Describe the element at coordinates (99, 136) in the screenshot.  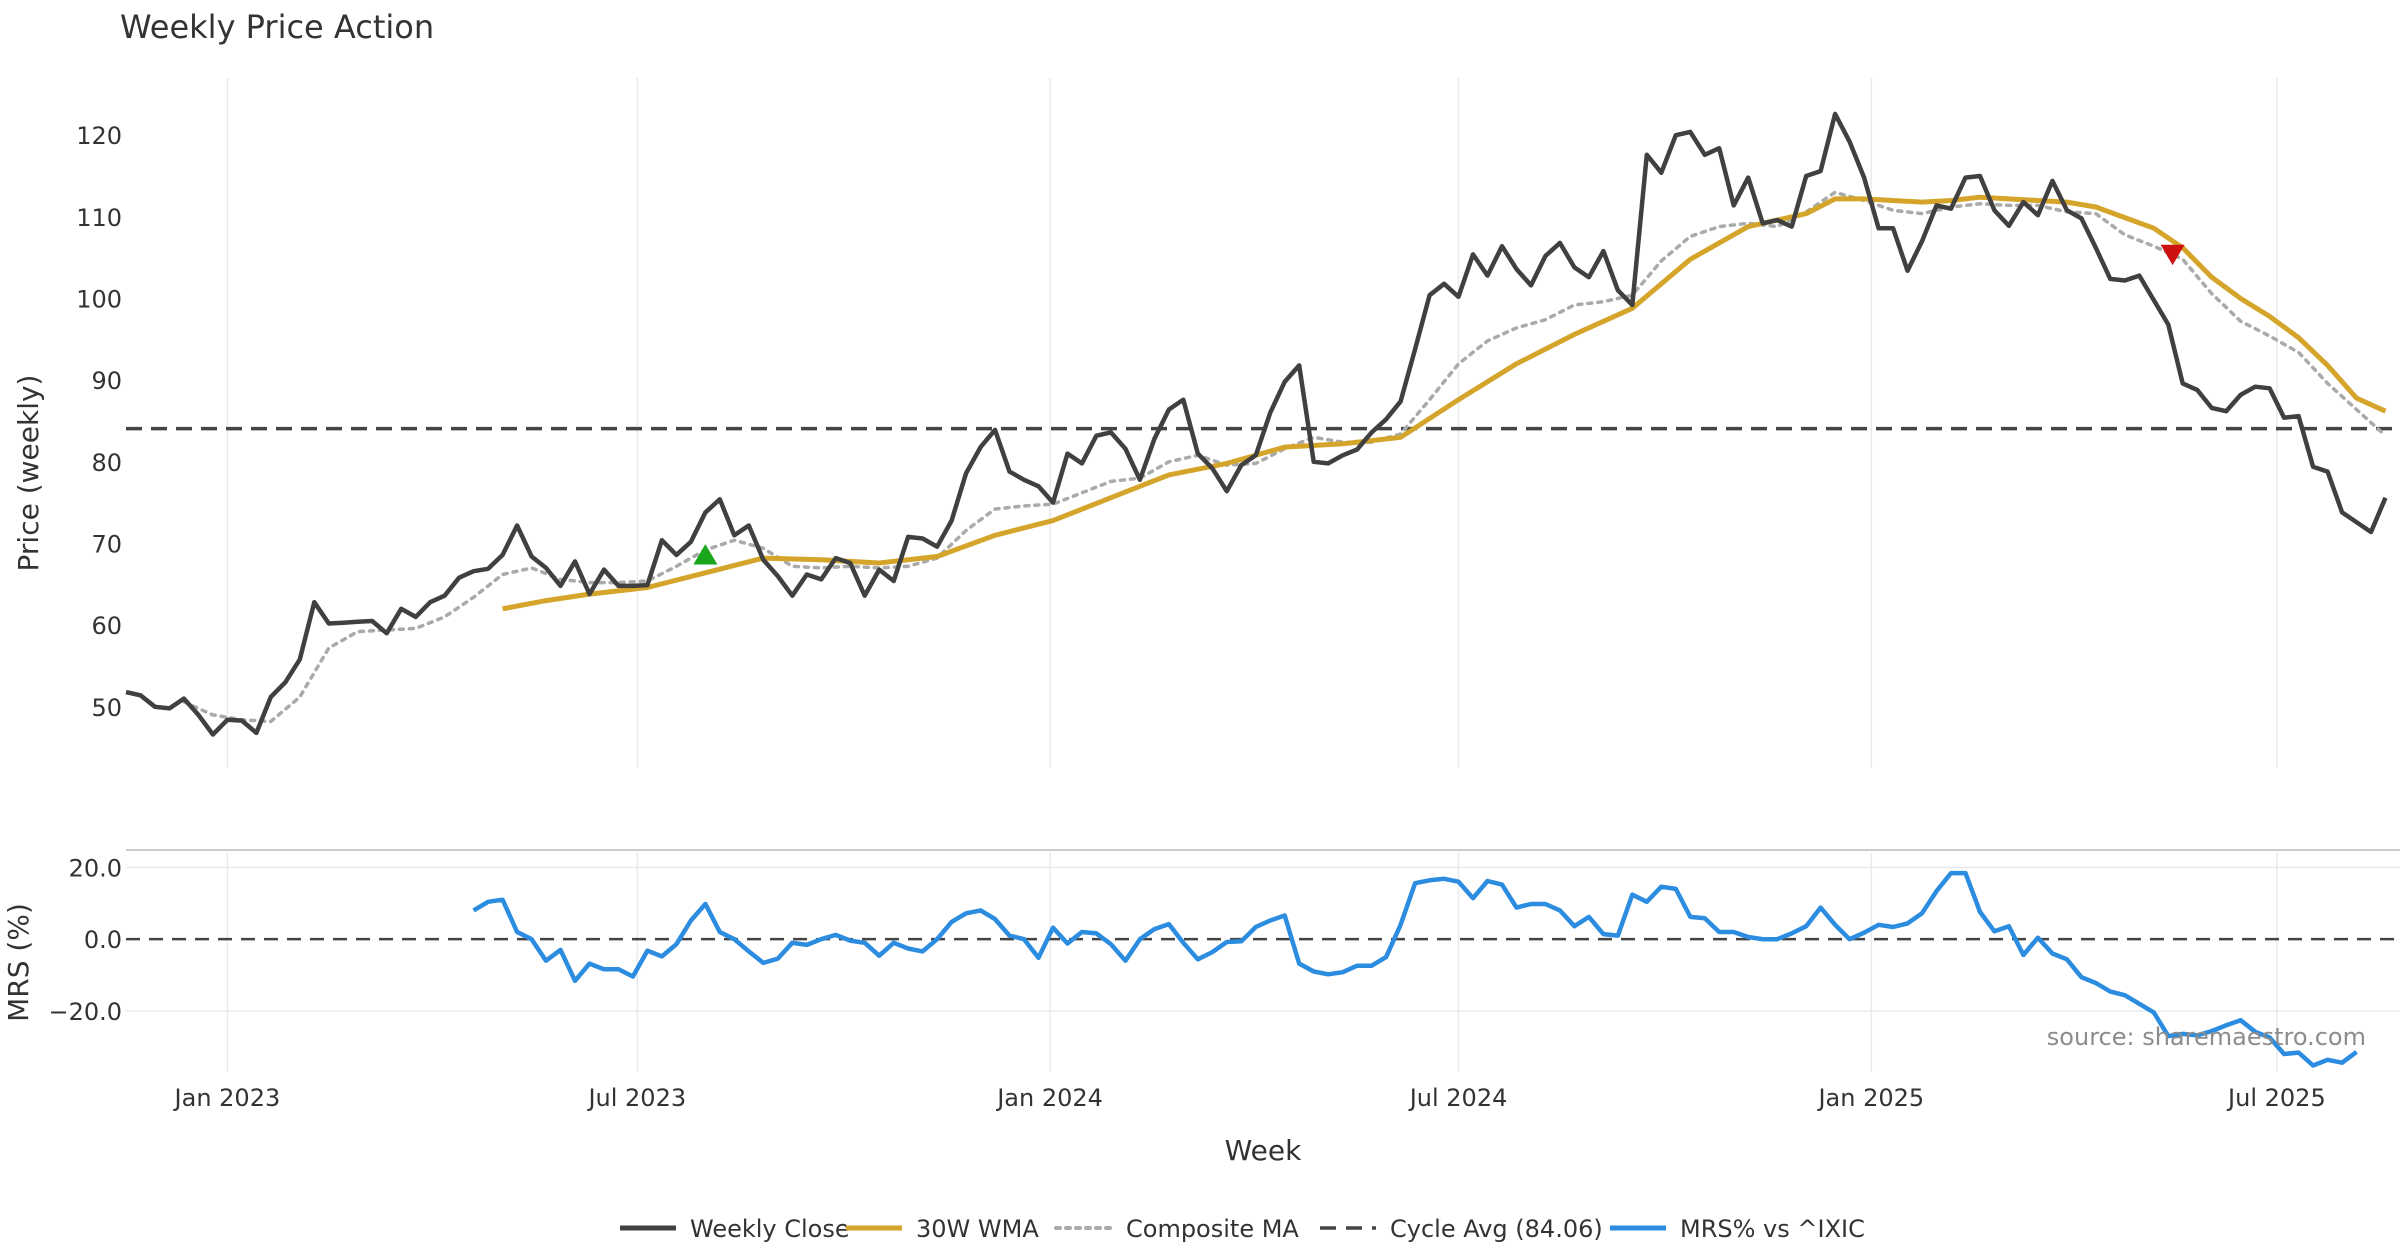
I see `price-ytick-label: 120` at that location.